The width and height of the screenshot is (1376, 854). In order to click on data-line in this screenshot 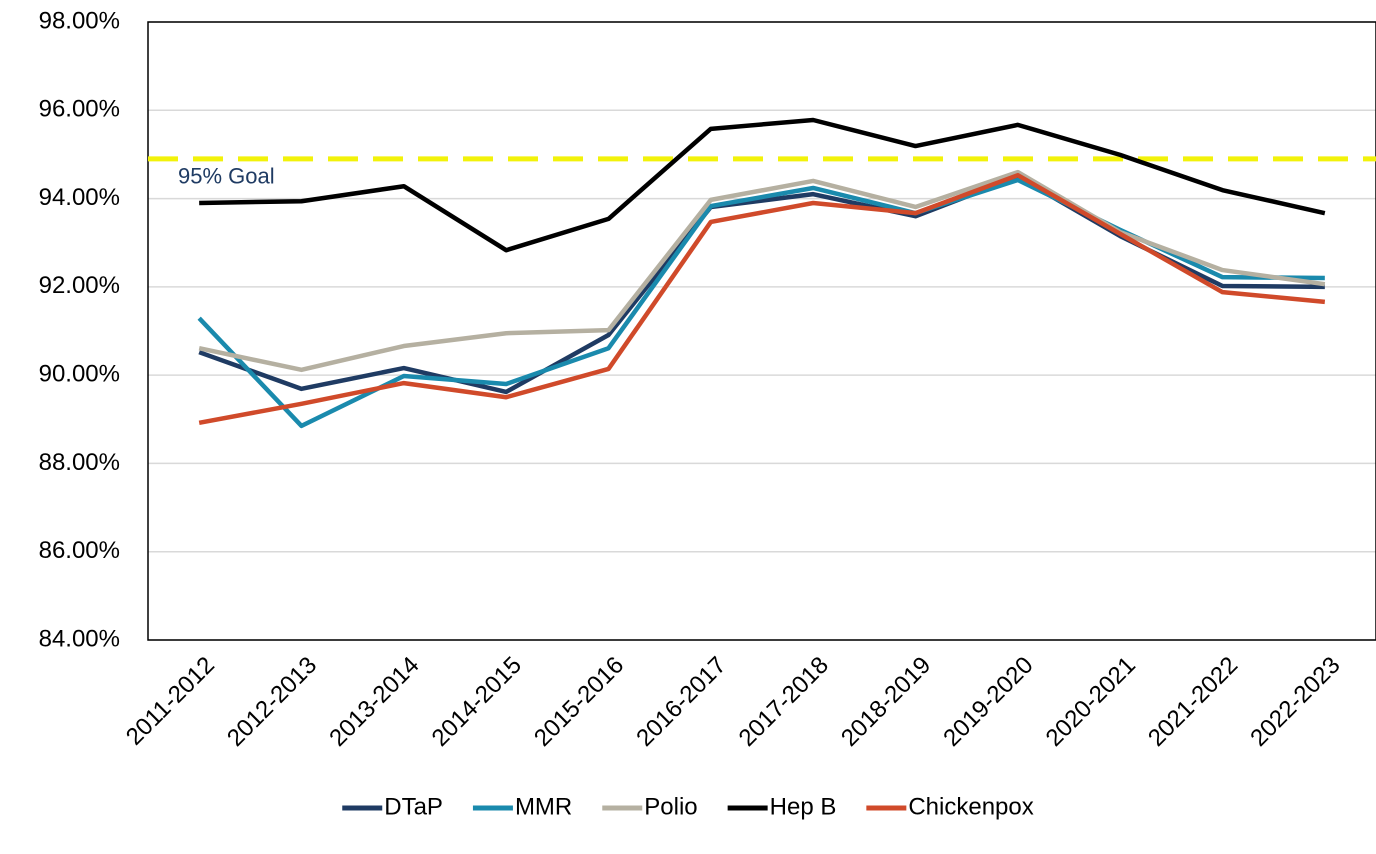, I will do `click(762, 185)`.